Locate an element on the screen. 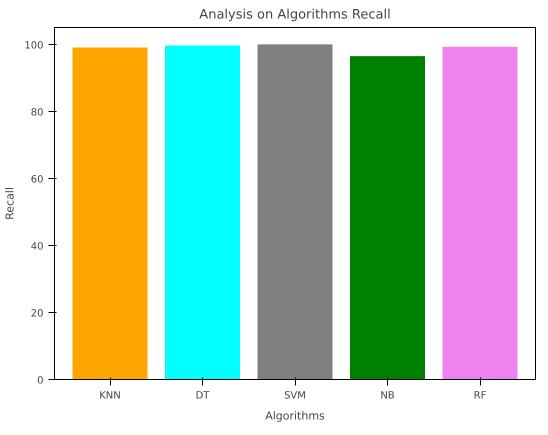  x-tick-label: SVM is located at coordinates (295, 396).